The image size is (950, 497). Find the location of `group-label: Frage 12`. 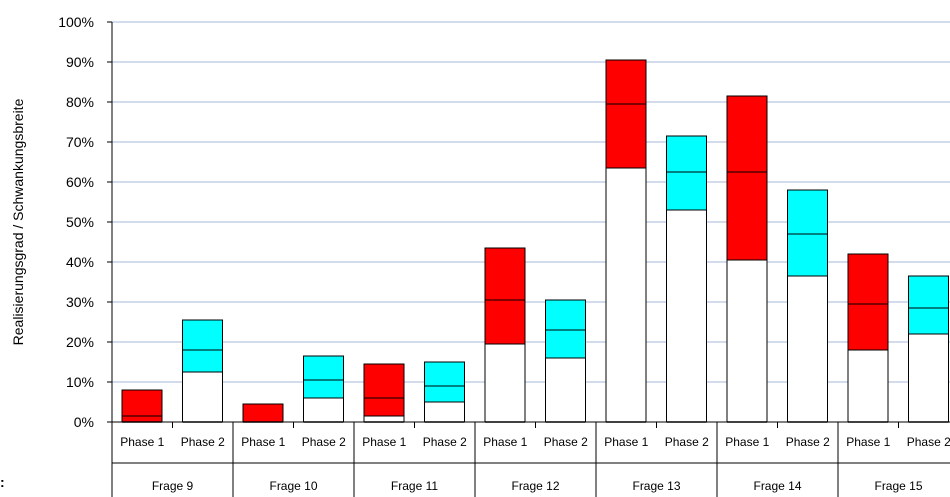

group-label: Frage 12 is located at coordinates (535, 486).